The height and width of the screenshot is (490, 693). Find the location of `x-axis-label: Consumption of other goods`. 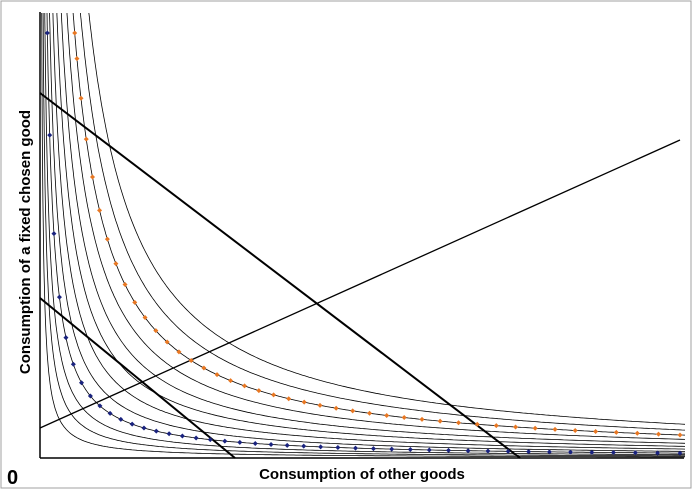

x-axis-label: Consumption of other goods is located at coordinates (362, 474).